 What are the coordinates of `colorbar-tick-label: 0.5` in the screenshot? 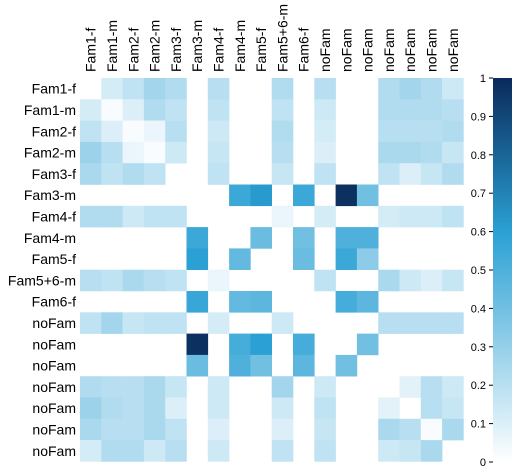 It's located at (478, 271).